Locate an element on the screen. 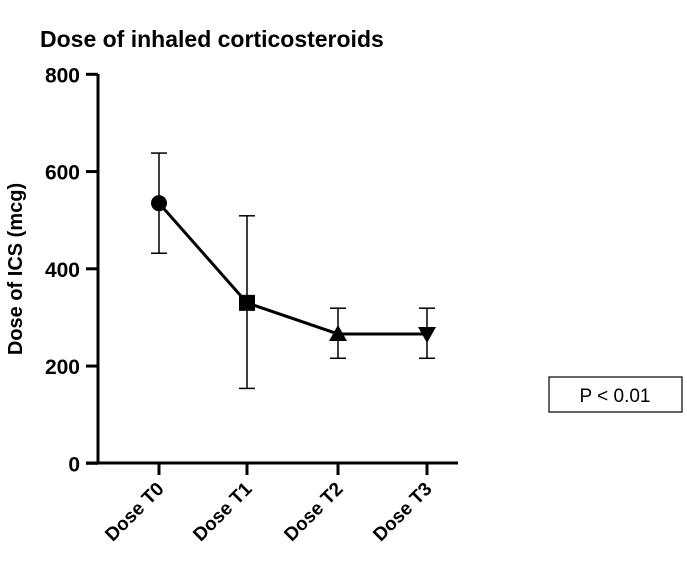 This screenshot has width=687, height=582. x-tick-label: Dose T2 is located at coordinates (313, 512).